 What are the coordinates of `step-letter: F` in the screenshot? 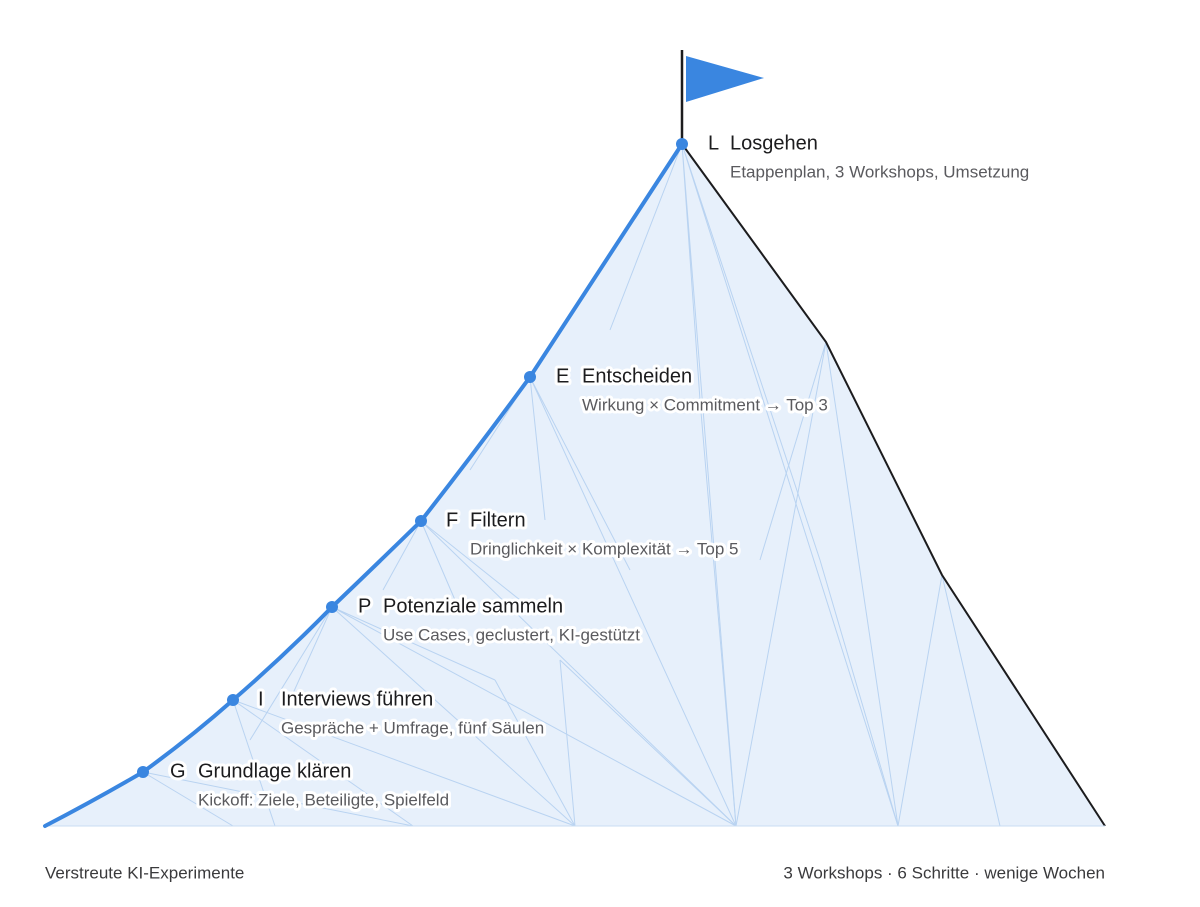 It's located at (452, 520).